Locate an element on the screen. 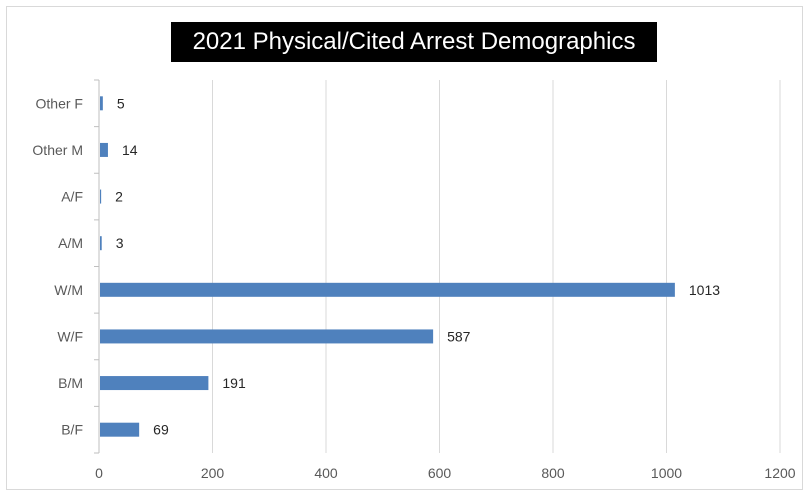  category-label: B/M is located at coordinates (70, 383).